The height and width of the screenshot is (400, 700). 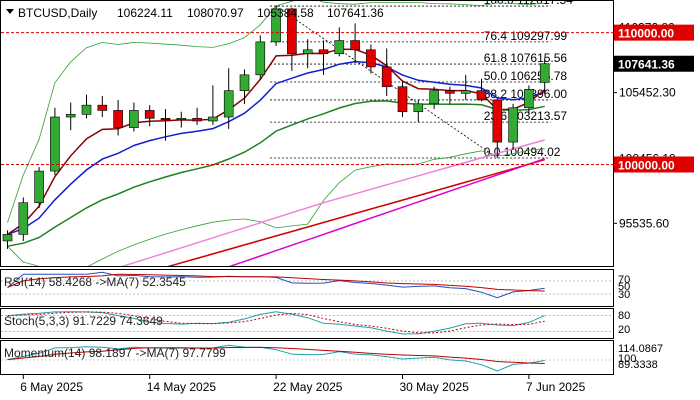 I want to click on stoch-scale-80: 80, so click(x=624, y=316).